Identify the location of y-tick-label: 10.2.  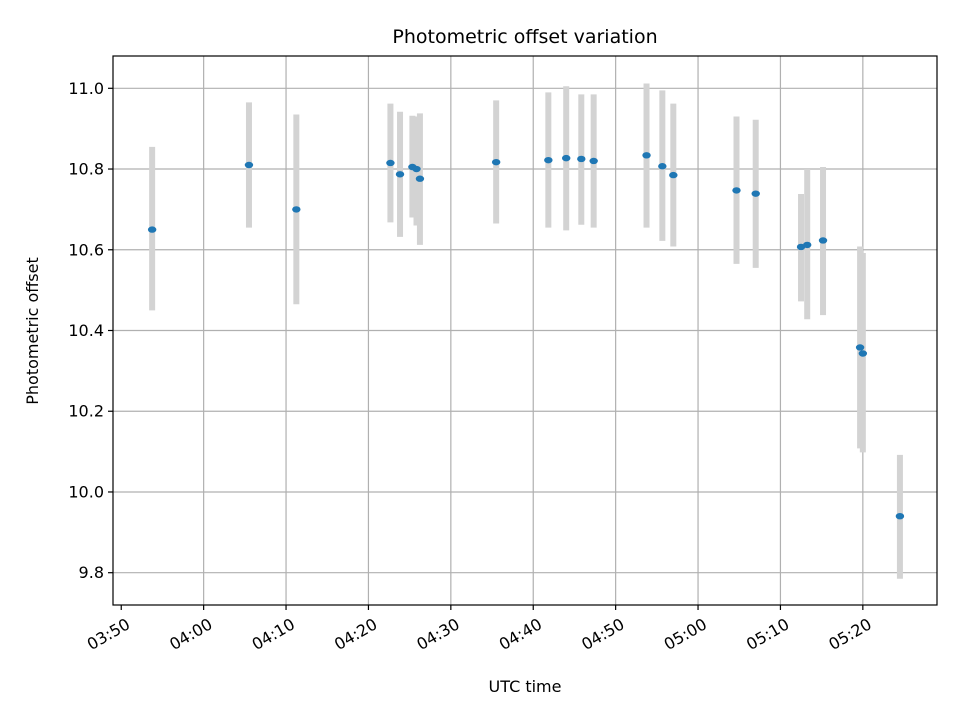
(86, 411).